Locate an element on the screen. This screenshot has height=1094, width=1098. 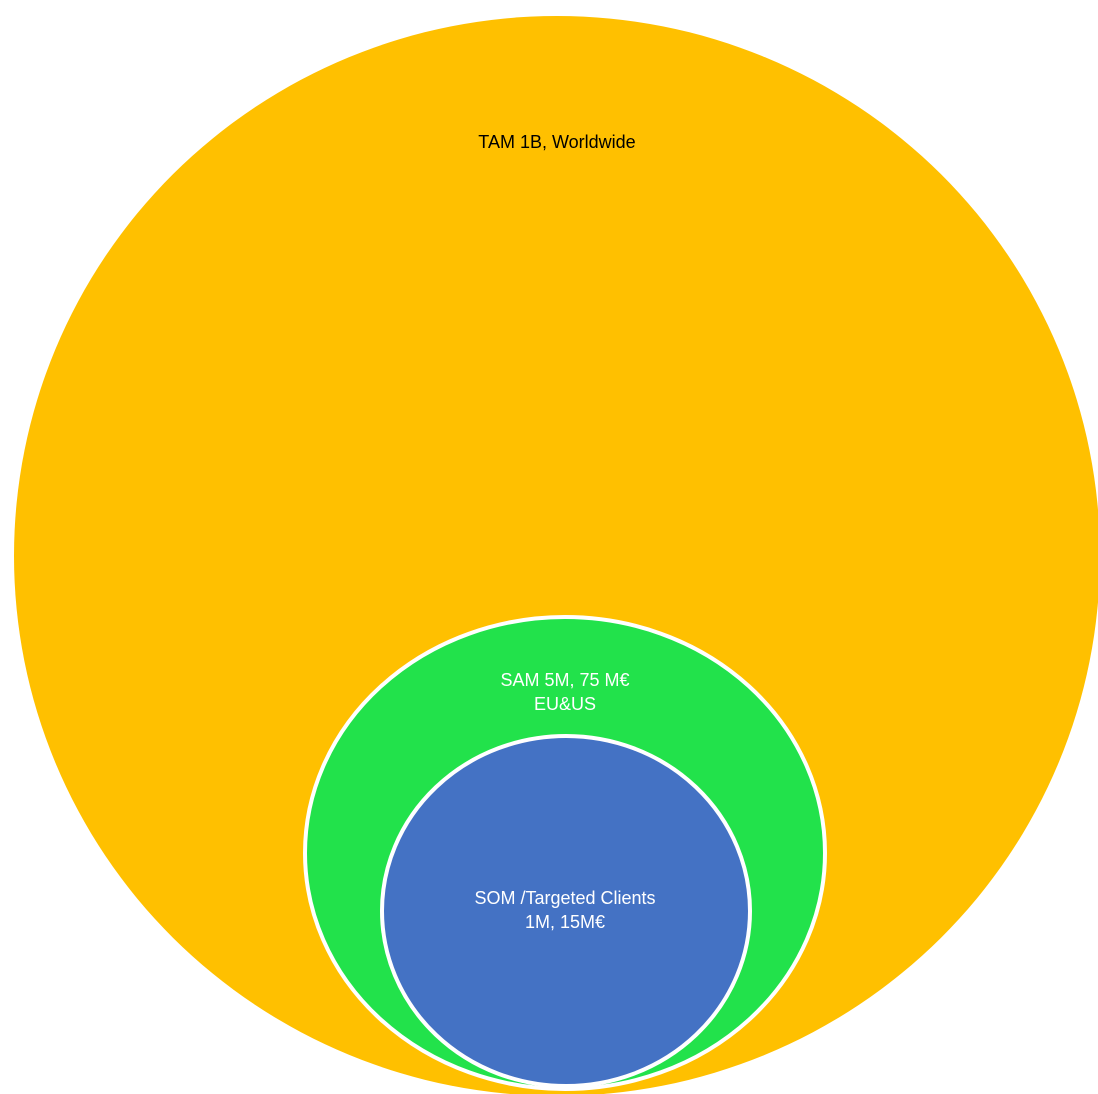
tam-label: TAM 1B, Worldwide is located at coordinates (556, 142).